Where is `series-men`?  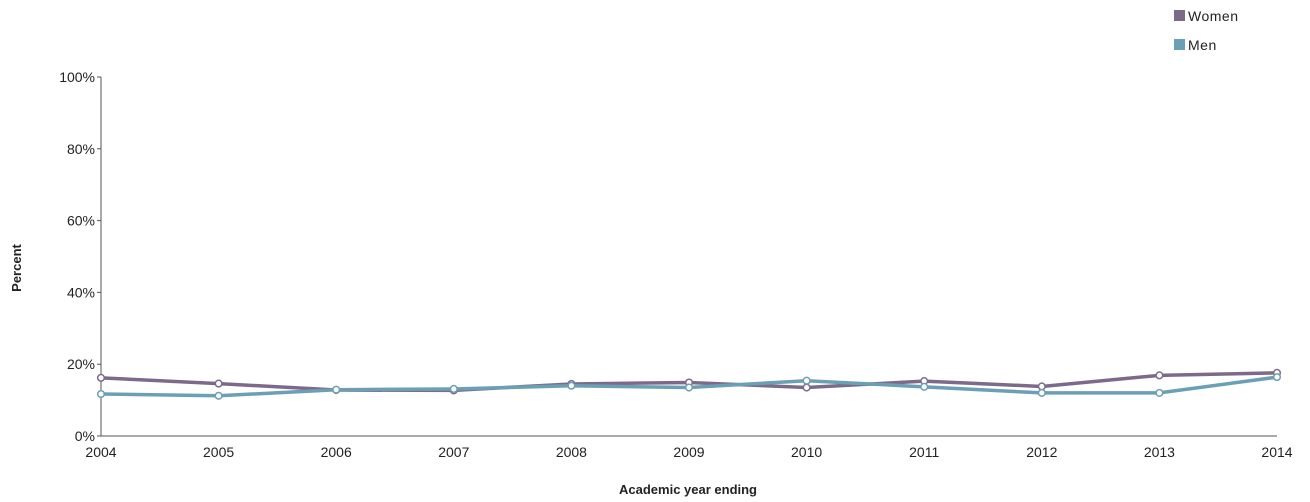
series-men is located at coordinates (689, 386).